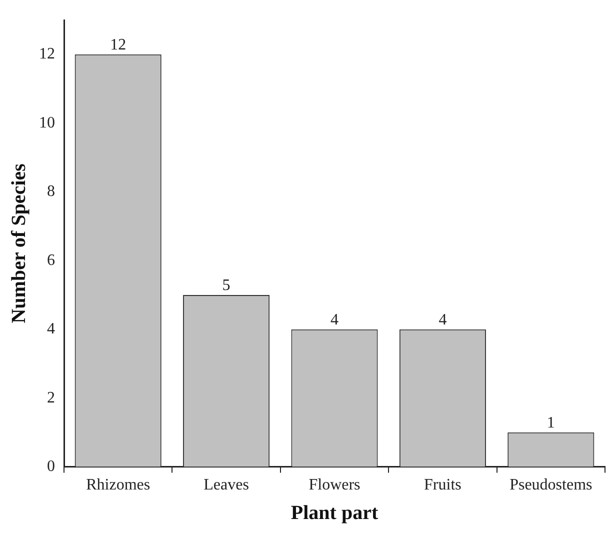 This screenshot has width=615, height=534. What do you see at coordinates (226, 285) in the screenshot?
I see `data-label: 5` at bounding box center [226, 285].